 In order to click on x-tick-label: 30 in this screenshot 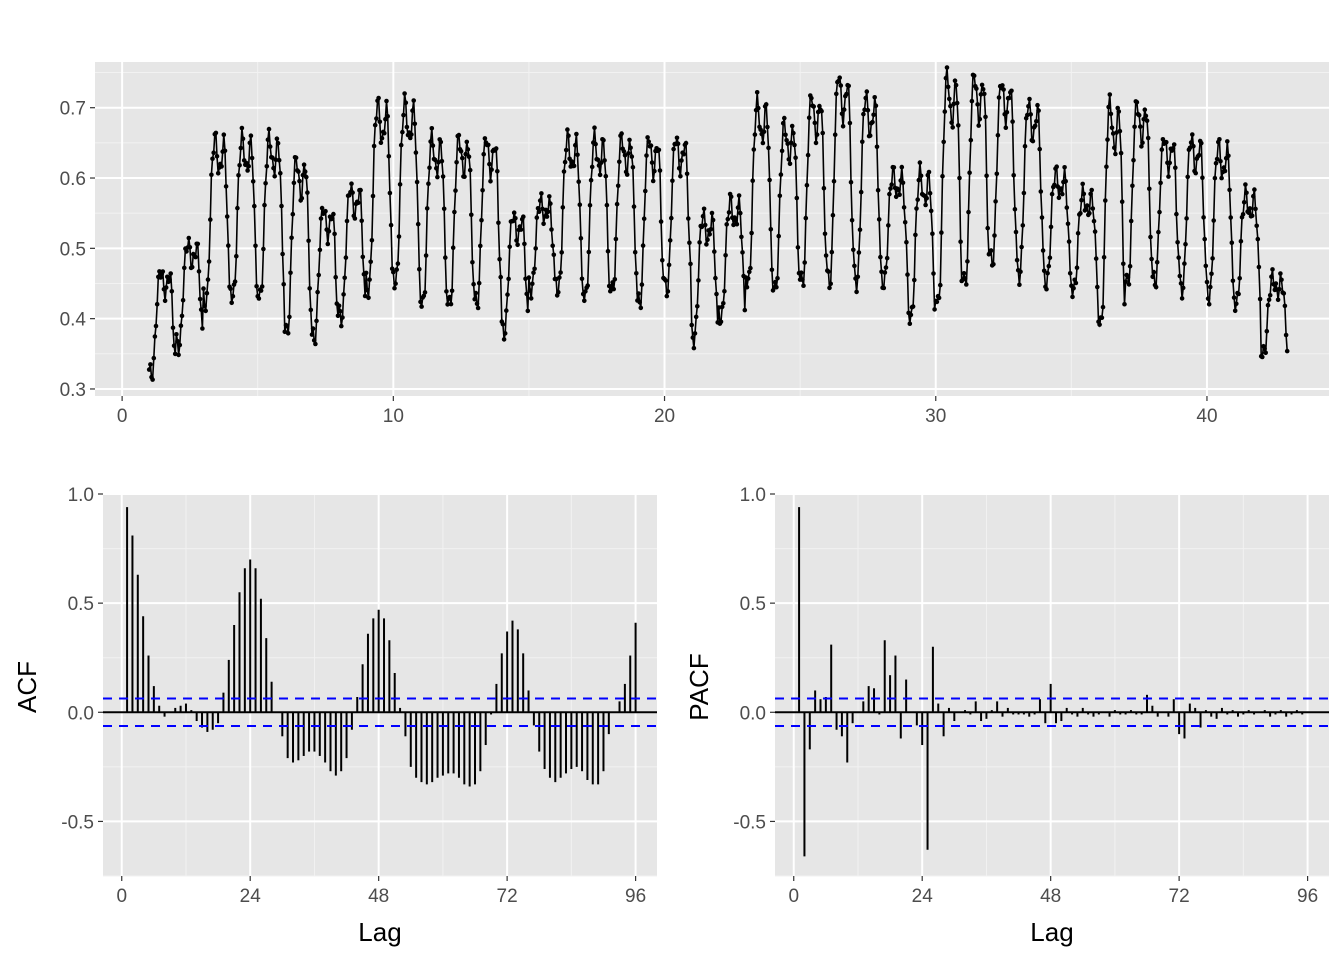, I will do `click(935, 416)`.